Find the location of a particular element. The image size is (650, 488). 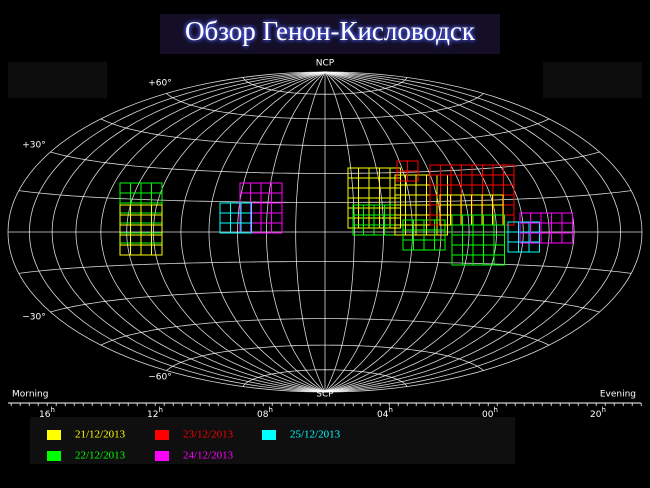

hour-value: 04 is located at coordinates (383, 415).